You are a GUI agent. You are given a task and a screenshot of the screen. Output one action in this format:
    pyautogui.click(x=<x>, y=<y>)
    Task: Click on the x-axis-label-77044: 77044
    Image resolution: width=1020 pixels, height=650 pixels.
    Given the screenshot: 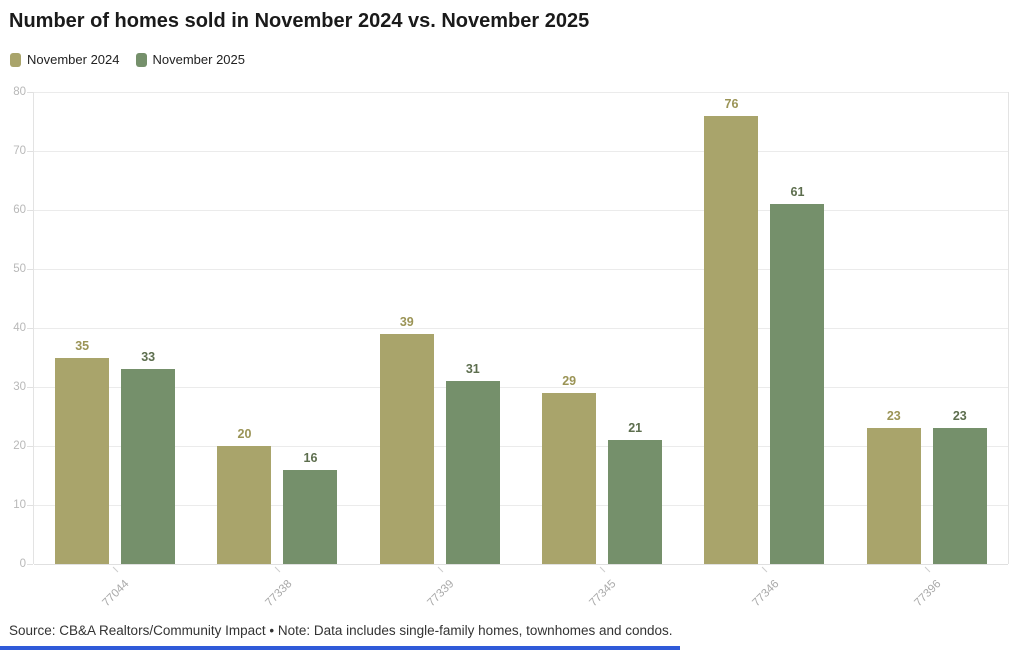 What is the action you would take?
    pyautogui.click(x=116, y=594)
    